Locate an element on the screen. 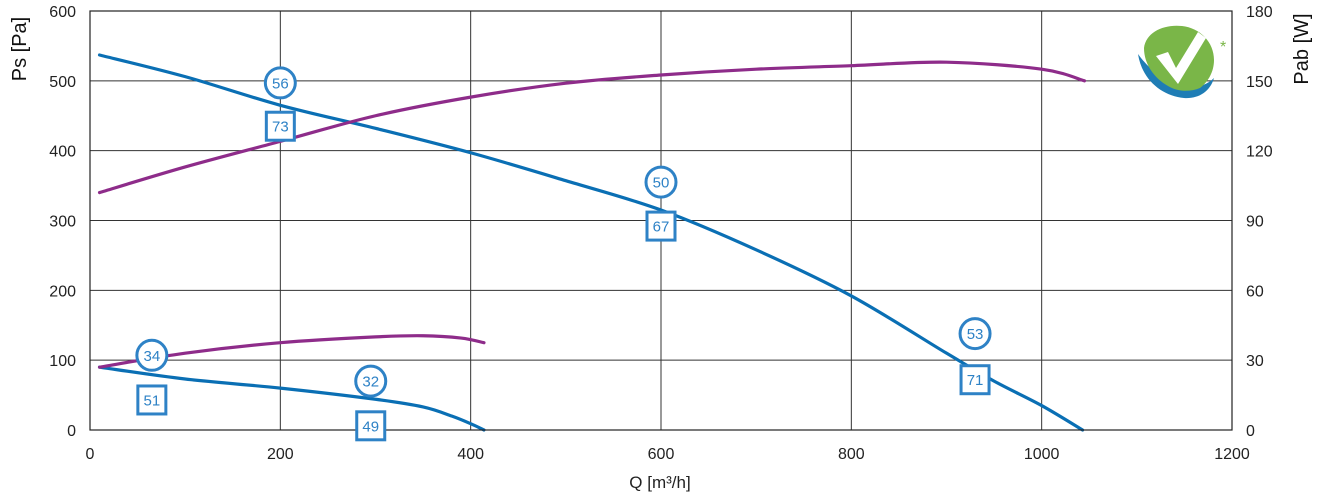  y-tick-label: 500 is located at coordinates (62, 82).